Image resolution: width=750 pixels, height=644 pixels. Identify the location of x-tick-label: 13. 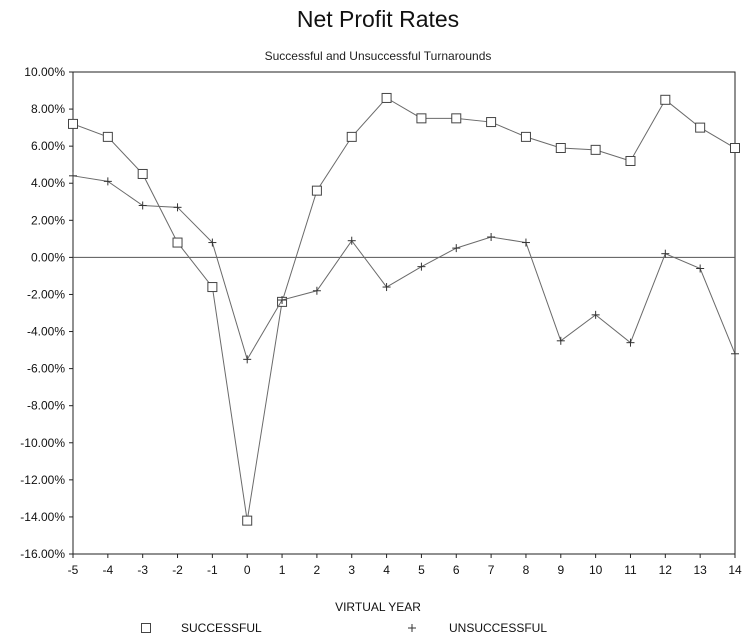
(700, 570).